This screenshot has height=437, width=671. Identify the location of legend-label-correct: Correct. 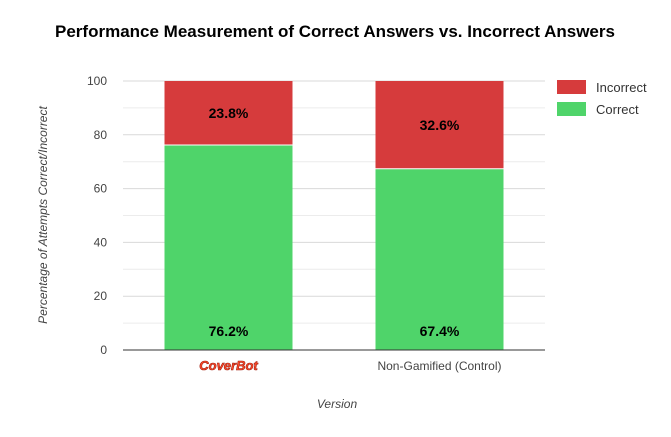
(617, 109).